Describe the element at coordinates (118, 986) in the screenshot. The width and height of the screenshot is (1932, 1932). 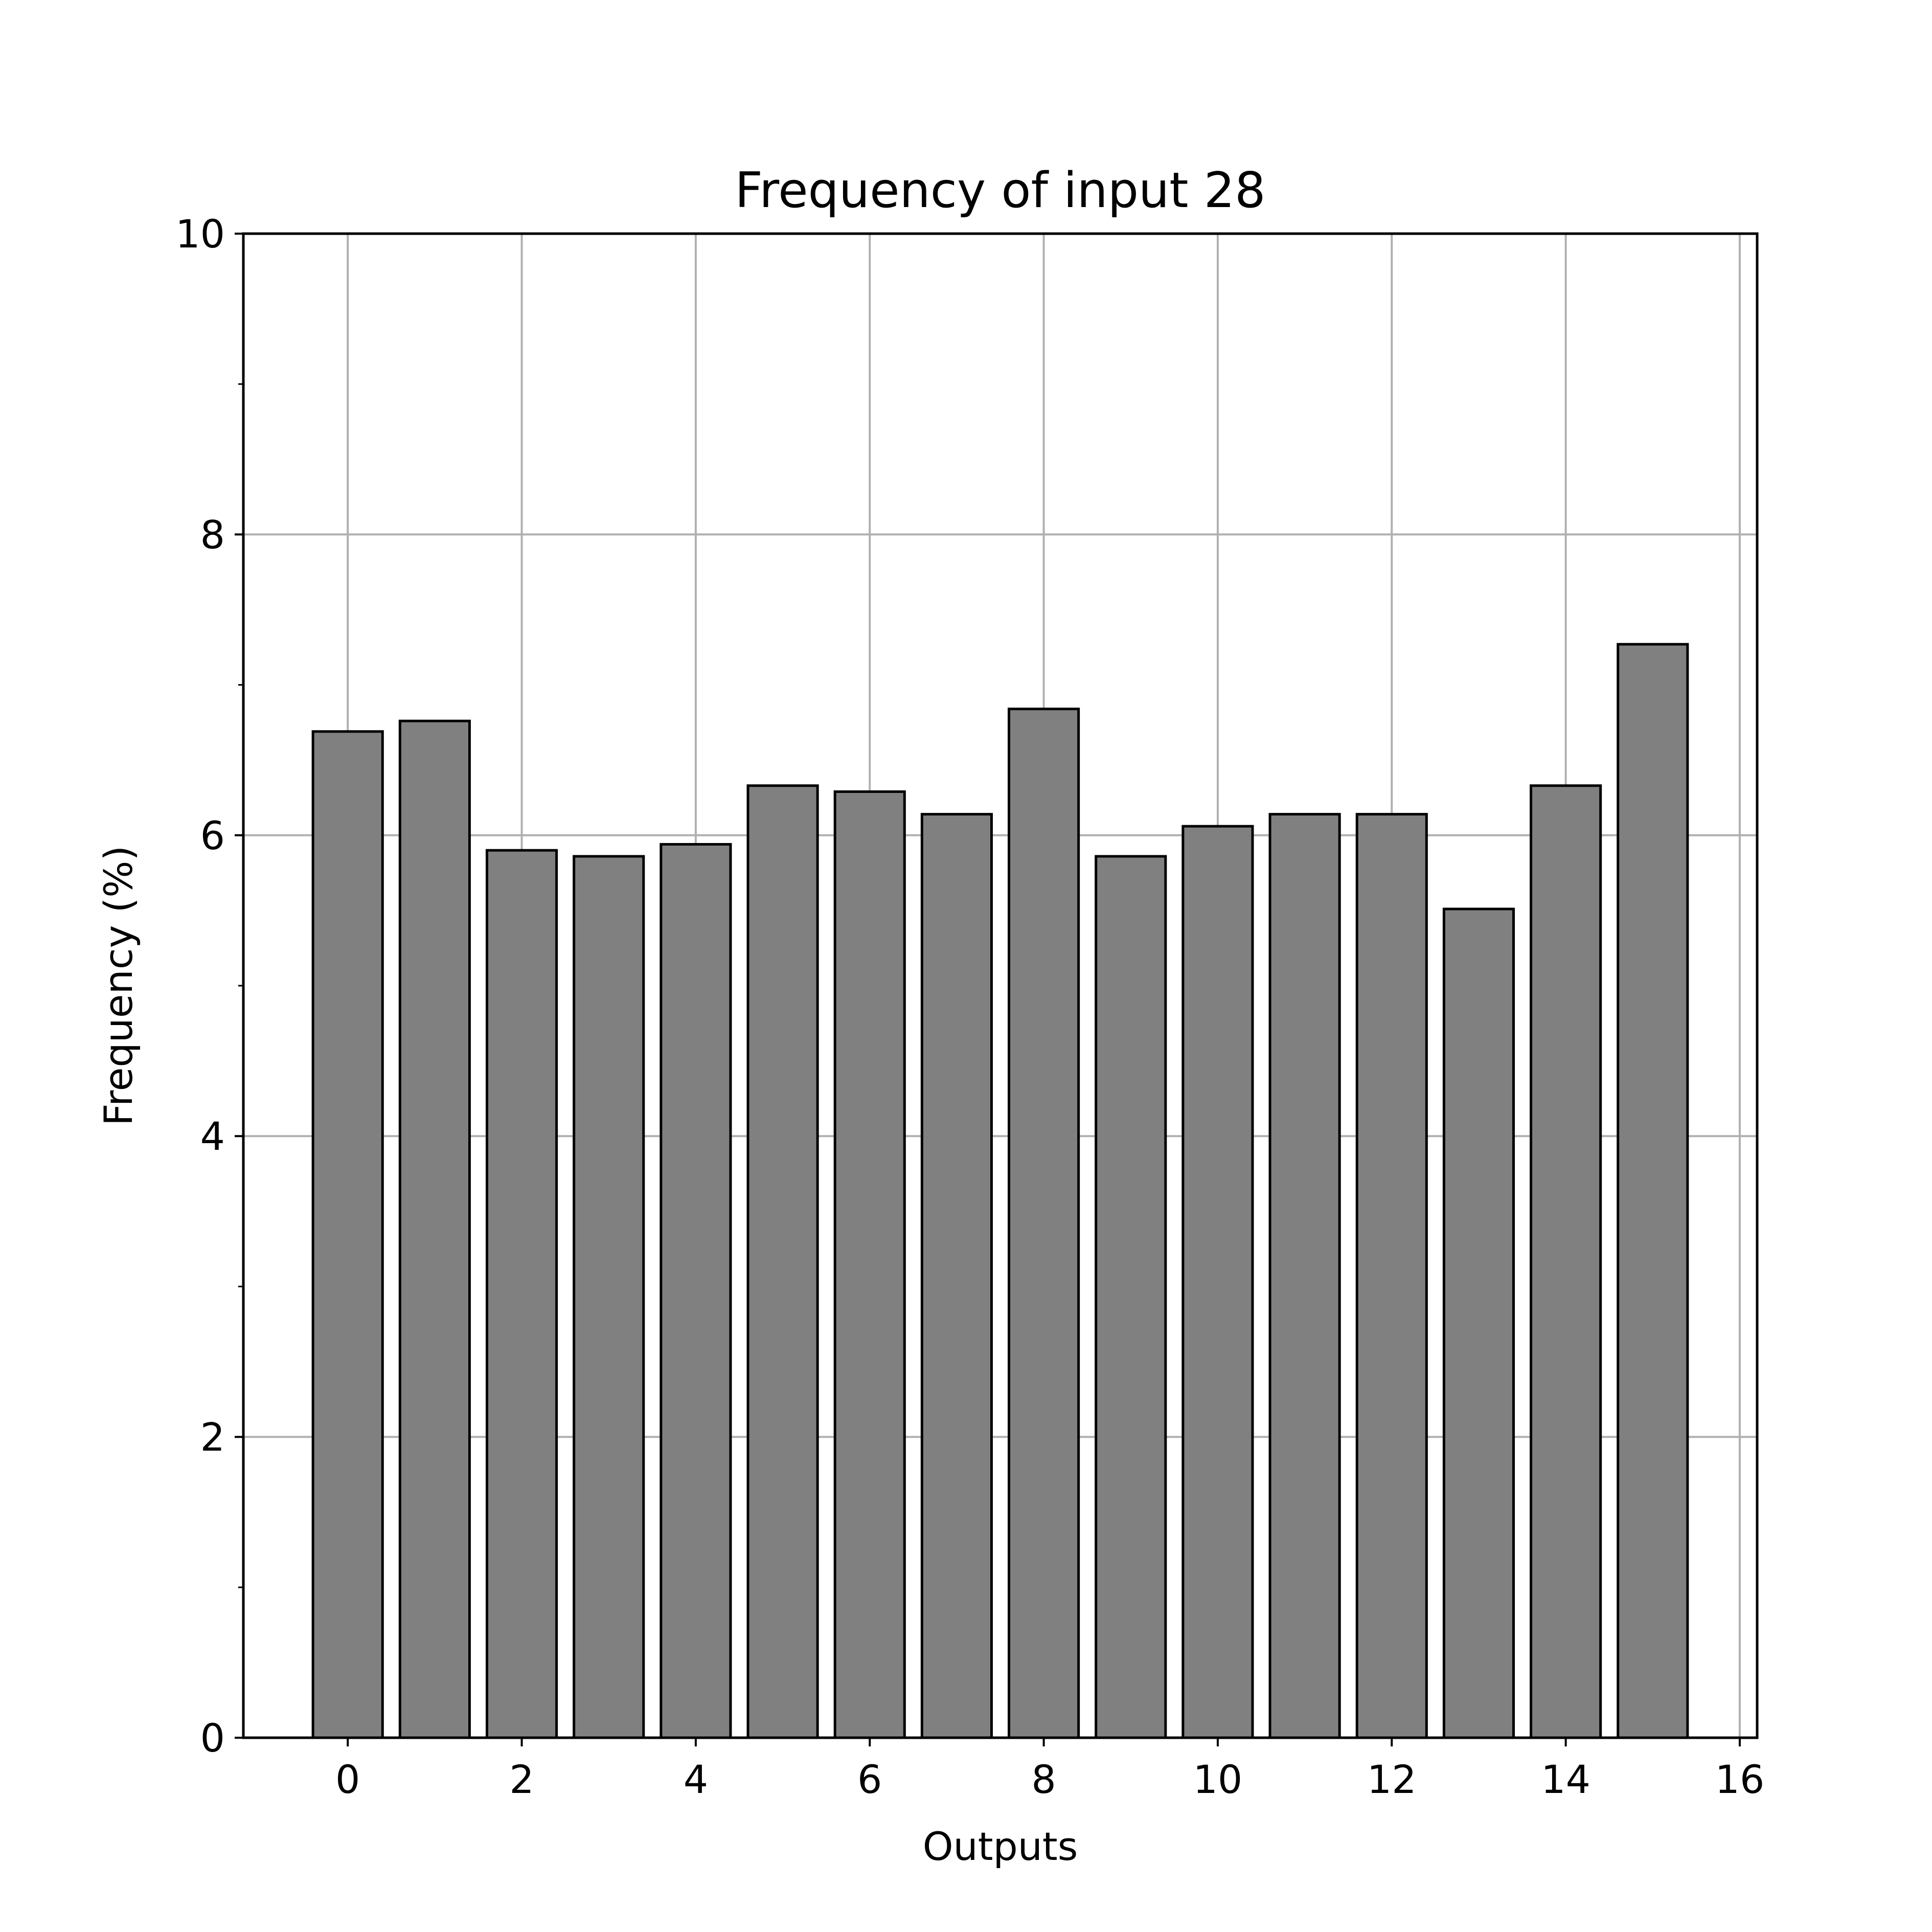
I see `y-axis-label: Frequency (%)` at that location.